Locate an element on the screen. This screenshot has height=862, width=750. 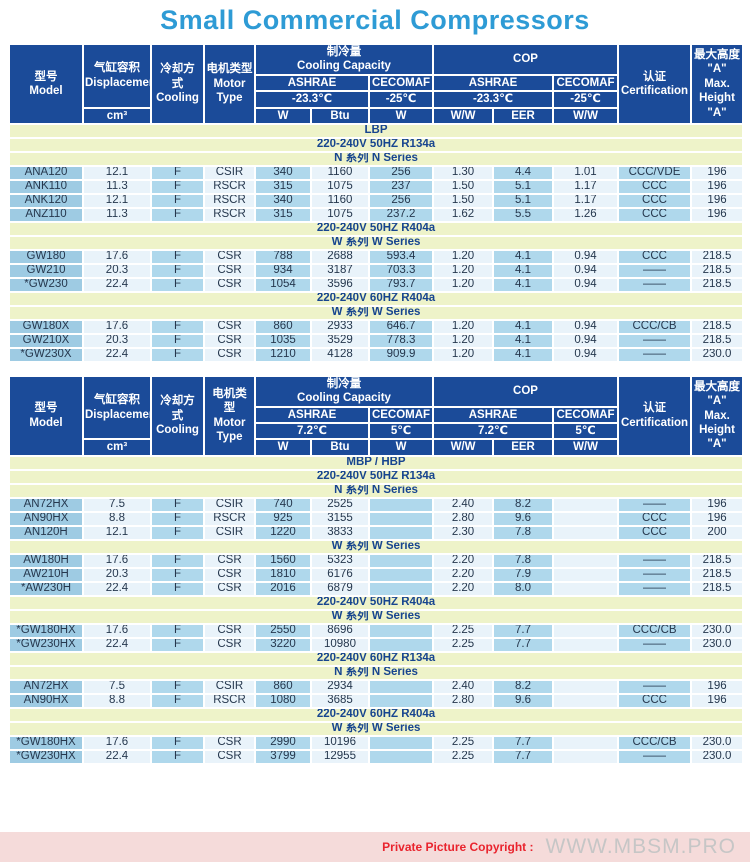
subheader-cecomaf: CECOMAF is located at coordinates (586, 83).